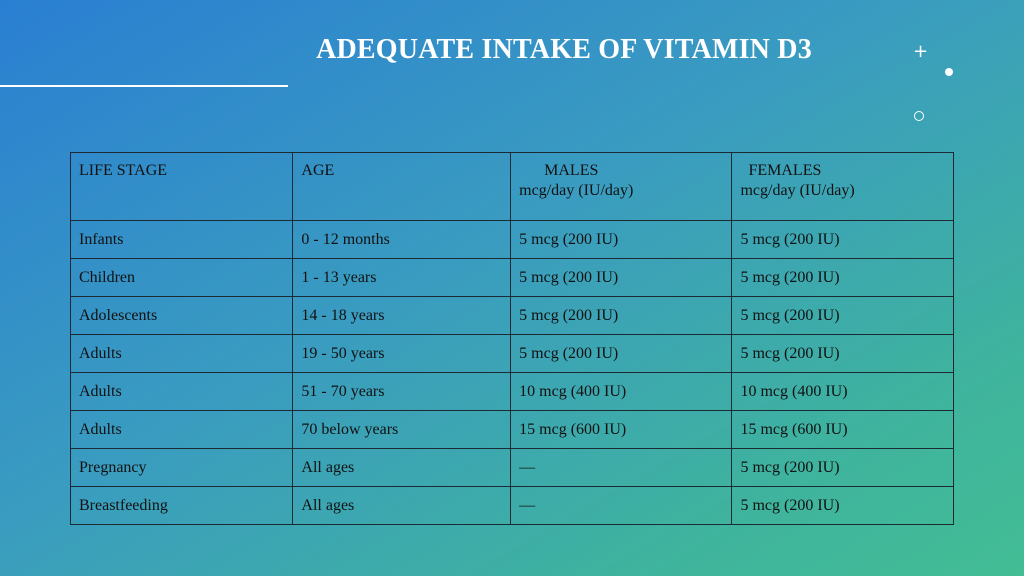 This screenshot has width=1024, height=576. I want to click on header-males-unit: mcg/day (IU/day), so click(576, 190).